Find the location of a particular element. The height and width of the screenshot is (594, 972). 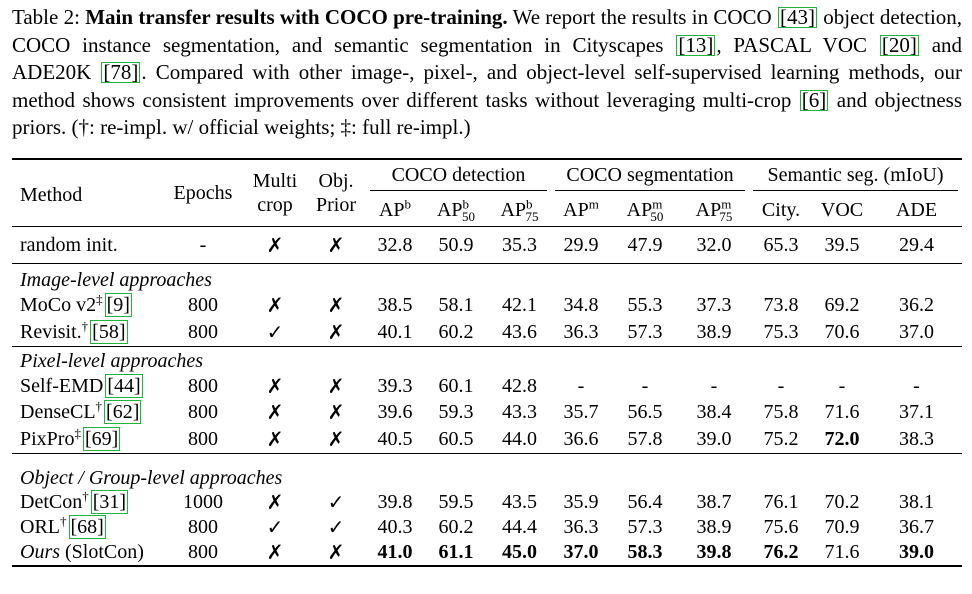

value-cell: 40.5 is located at coordinates (395, 439).